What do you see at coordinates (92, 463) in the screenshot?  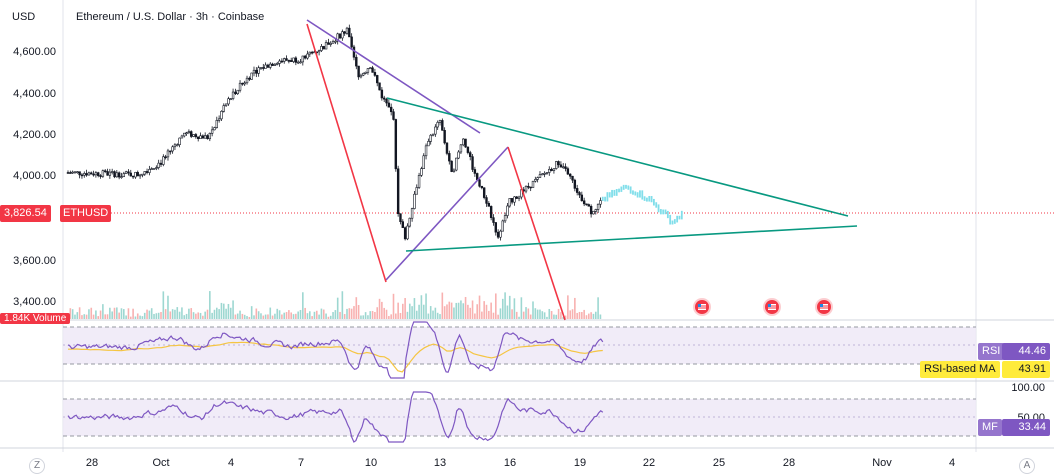 I see `time-tick: 28` at bounding box center [92, 463].